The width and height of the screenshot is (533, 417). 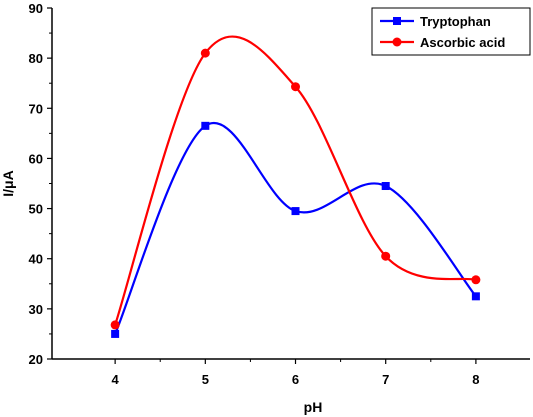 What do you see at coordinates (36, 58) in the screenshot?
I see `y-tick-label: 80` at bounding box center [36, 58].